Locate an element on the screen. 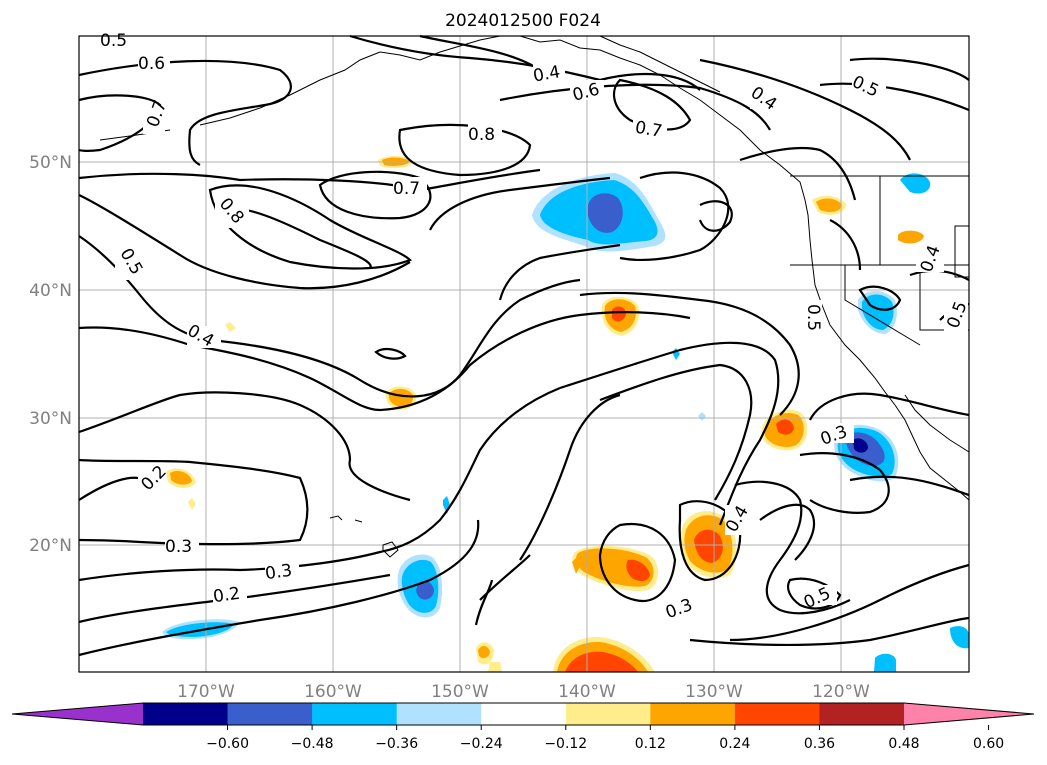  colorbar-tick-label: −0.24 is located at coordinates (481, 744).